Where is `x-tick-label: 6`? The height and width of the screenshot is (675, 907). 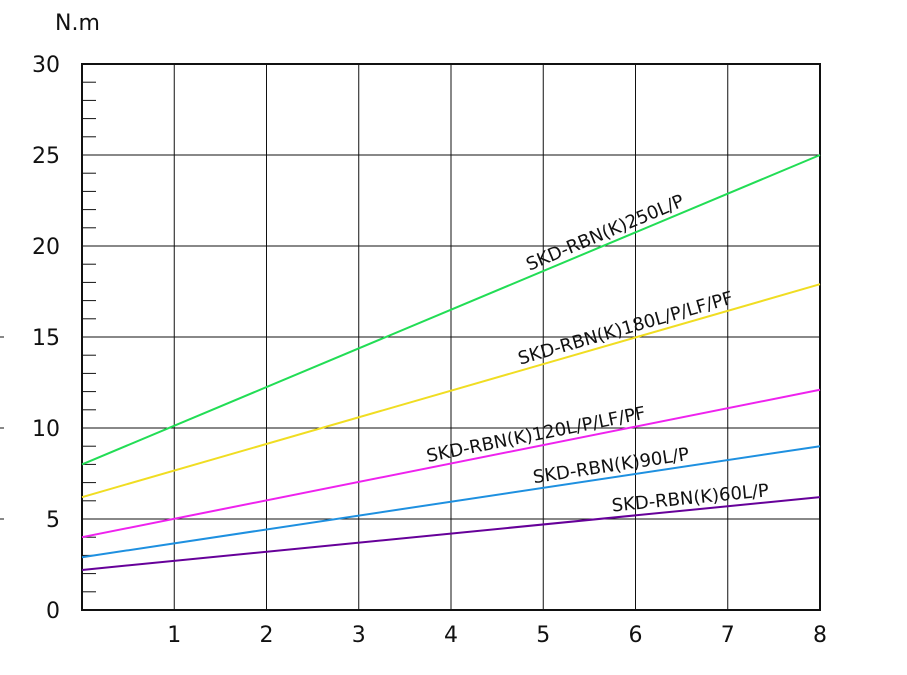
x-tick-label: 6 is located at coordinates (636, 635).